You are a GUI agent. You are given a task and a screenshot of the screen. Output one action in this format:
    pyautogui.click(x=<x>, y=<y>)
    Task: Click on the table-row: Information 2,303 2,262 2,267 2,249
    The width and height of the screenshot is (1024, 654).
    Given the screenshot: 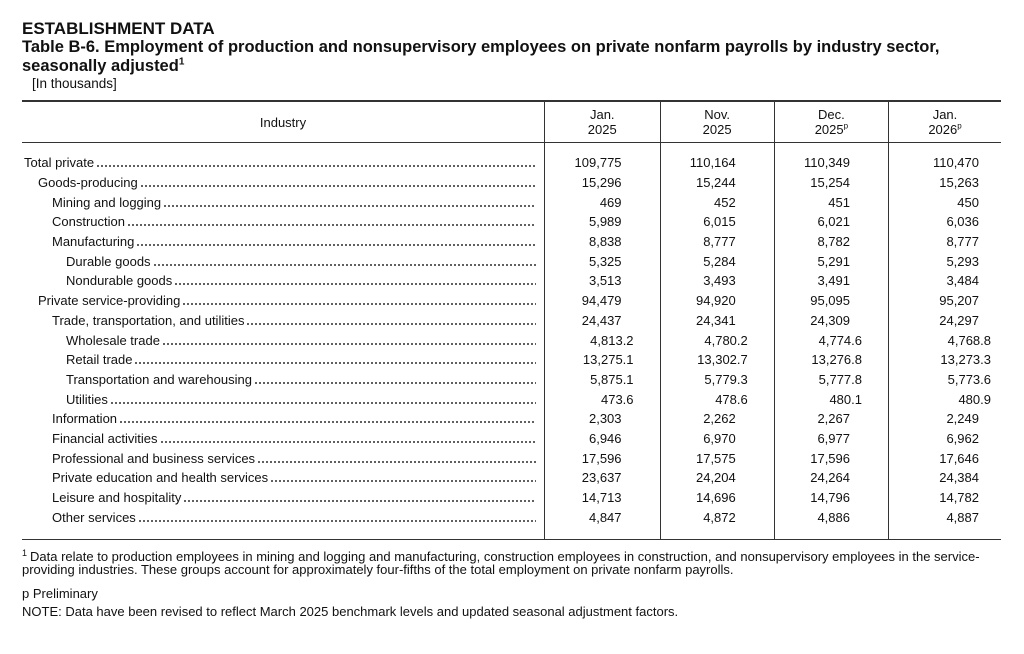 What is the action you would take?
    pyautogui.click(x=511, y=418)
    